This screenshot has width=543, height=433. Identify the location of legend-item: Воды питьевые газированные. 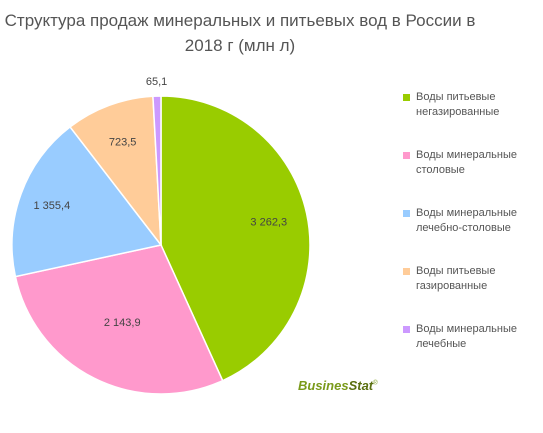
(470, 293).